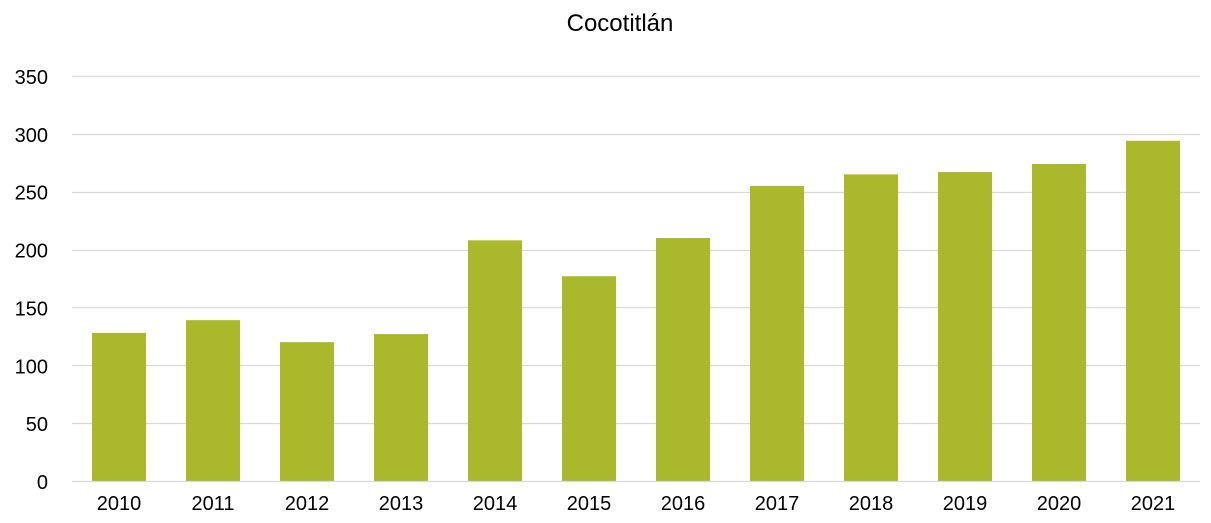 The height and width of the screenshot is (523, 1211). What do you see at coordinates (495, 504) in the screenshot?
I see `x-tick-label: 2014` at bounding box center [495, 504].